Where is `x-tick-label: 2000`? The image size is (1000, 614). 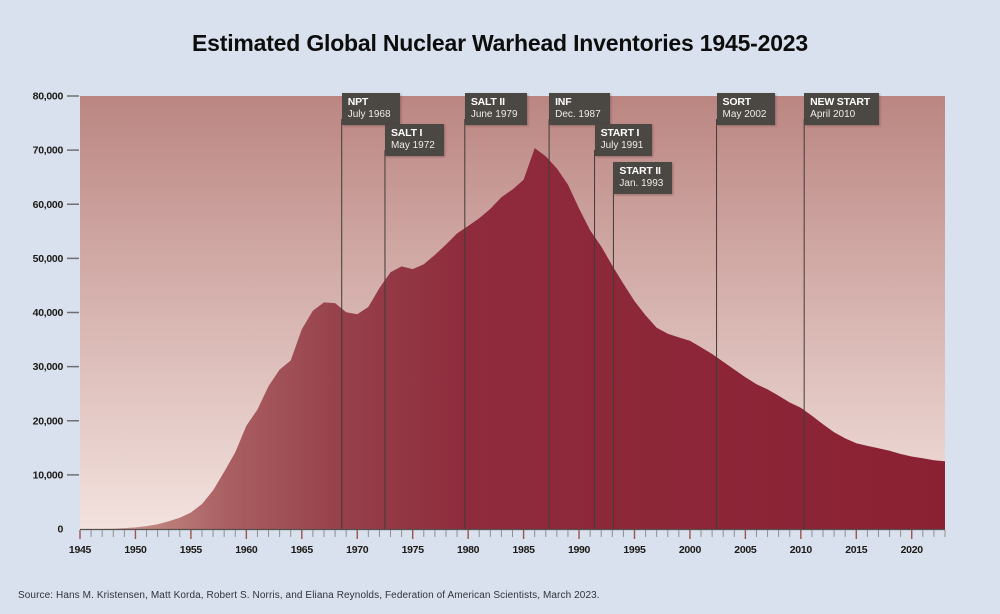
x-tick-label: 2000 is located at coordinates (690, 550).